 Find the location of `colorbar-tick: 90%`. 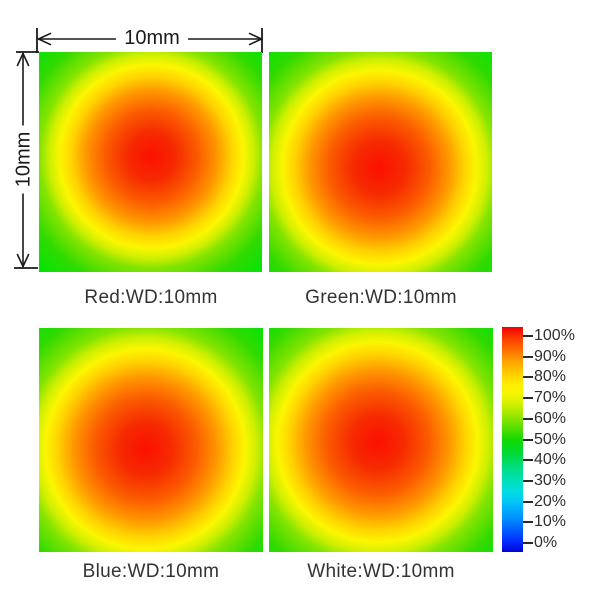

colorbar-tick: 90% is located at coordinates (544, 357).